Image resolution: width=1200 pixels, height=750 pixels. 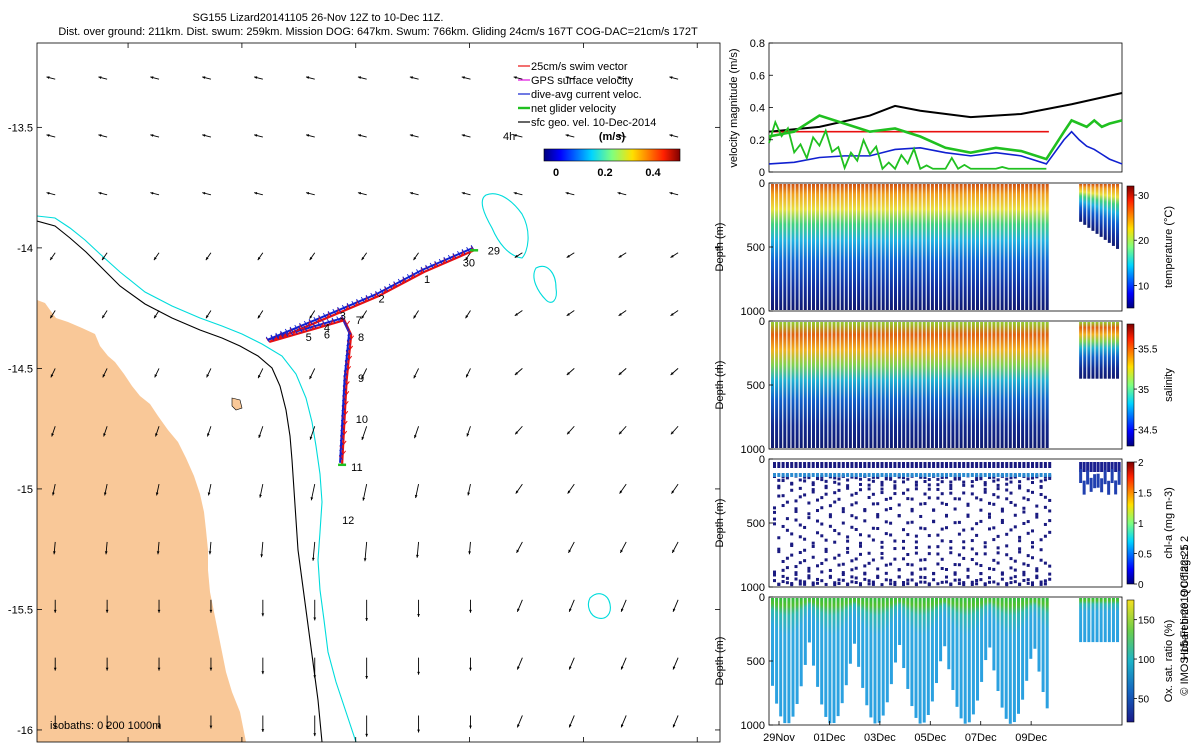 What do you see at coordinates (753, 450) in the screenshot?
I see `profile-y-tick-label: 1000` at bounding box center [753, 450].